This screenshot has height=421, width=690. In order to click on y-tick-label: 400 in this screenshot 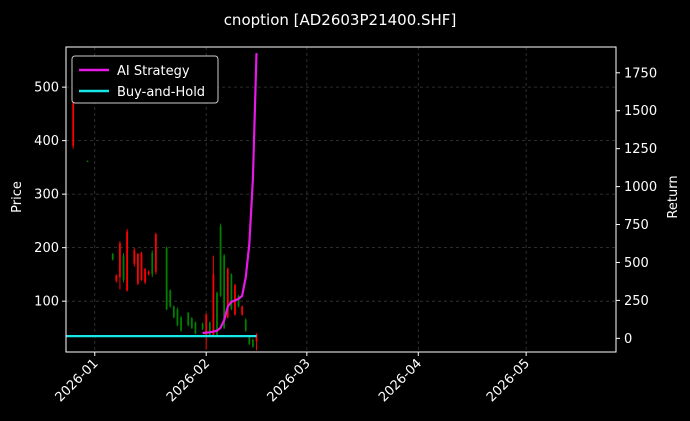, I will do `click(46, 141)`.